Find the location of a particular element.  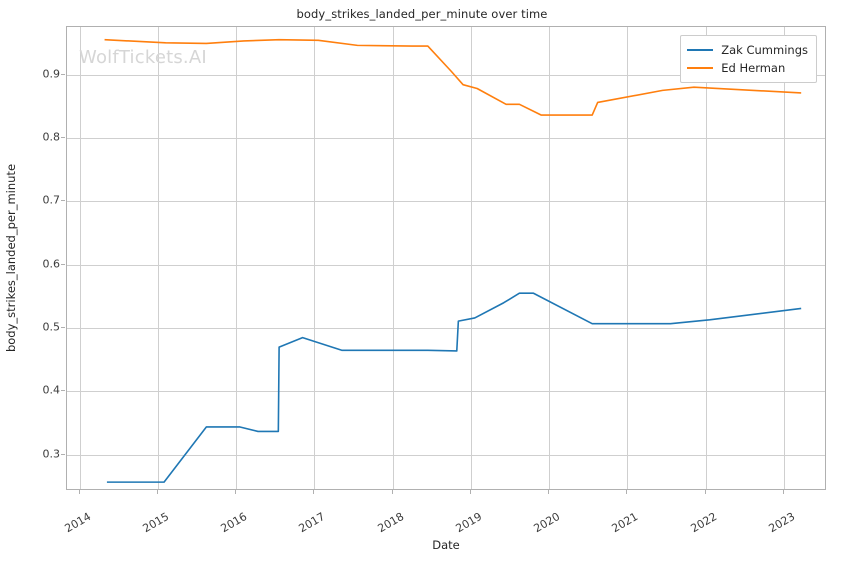

chart-legend: Zak Cummings Ed Herman is located at coordinates (748, 59).